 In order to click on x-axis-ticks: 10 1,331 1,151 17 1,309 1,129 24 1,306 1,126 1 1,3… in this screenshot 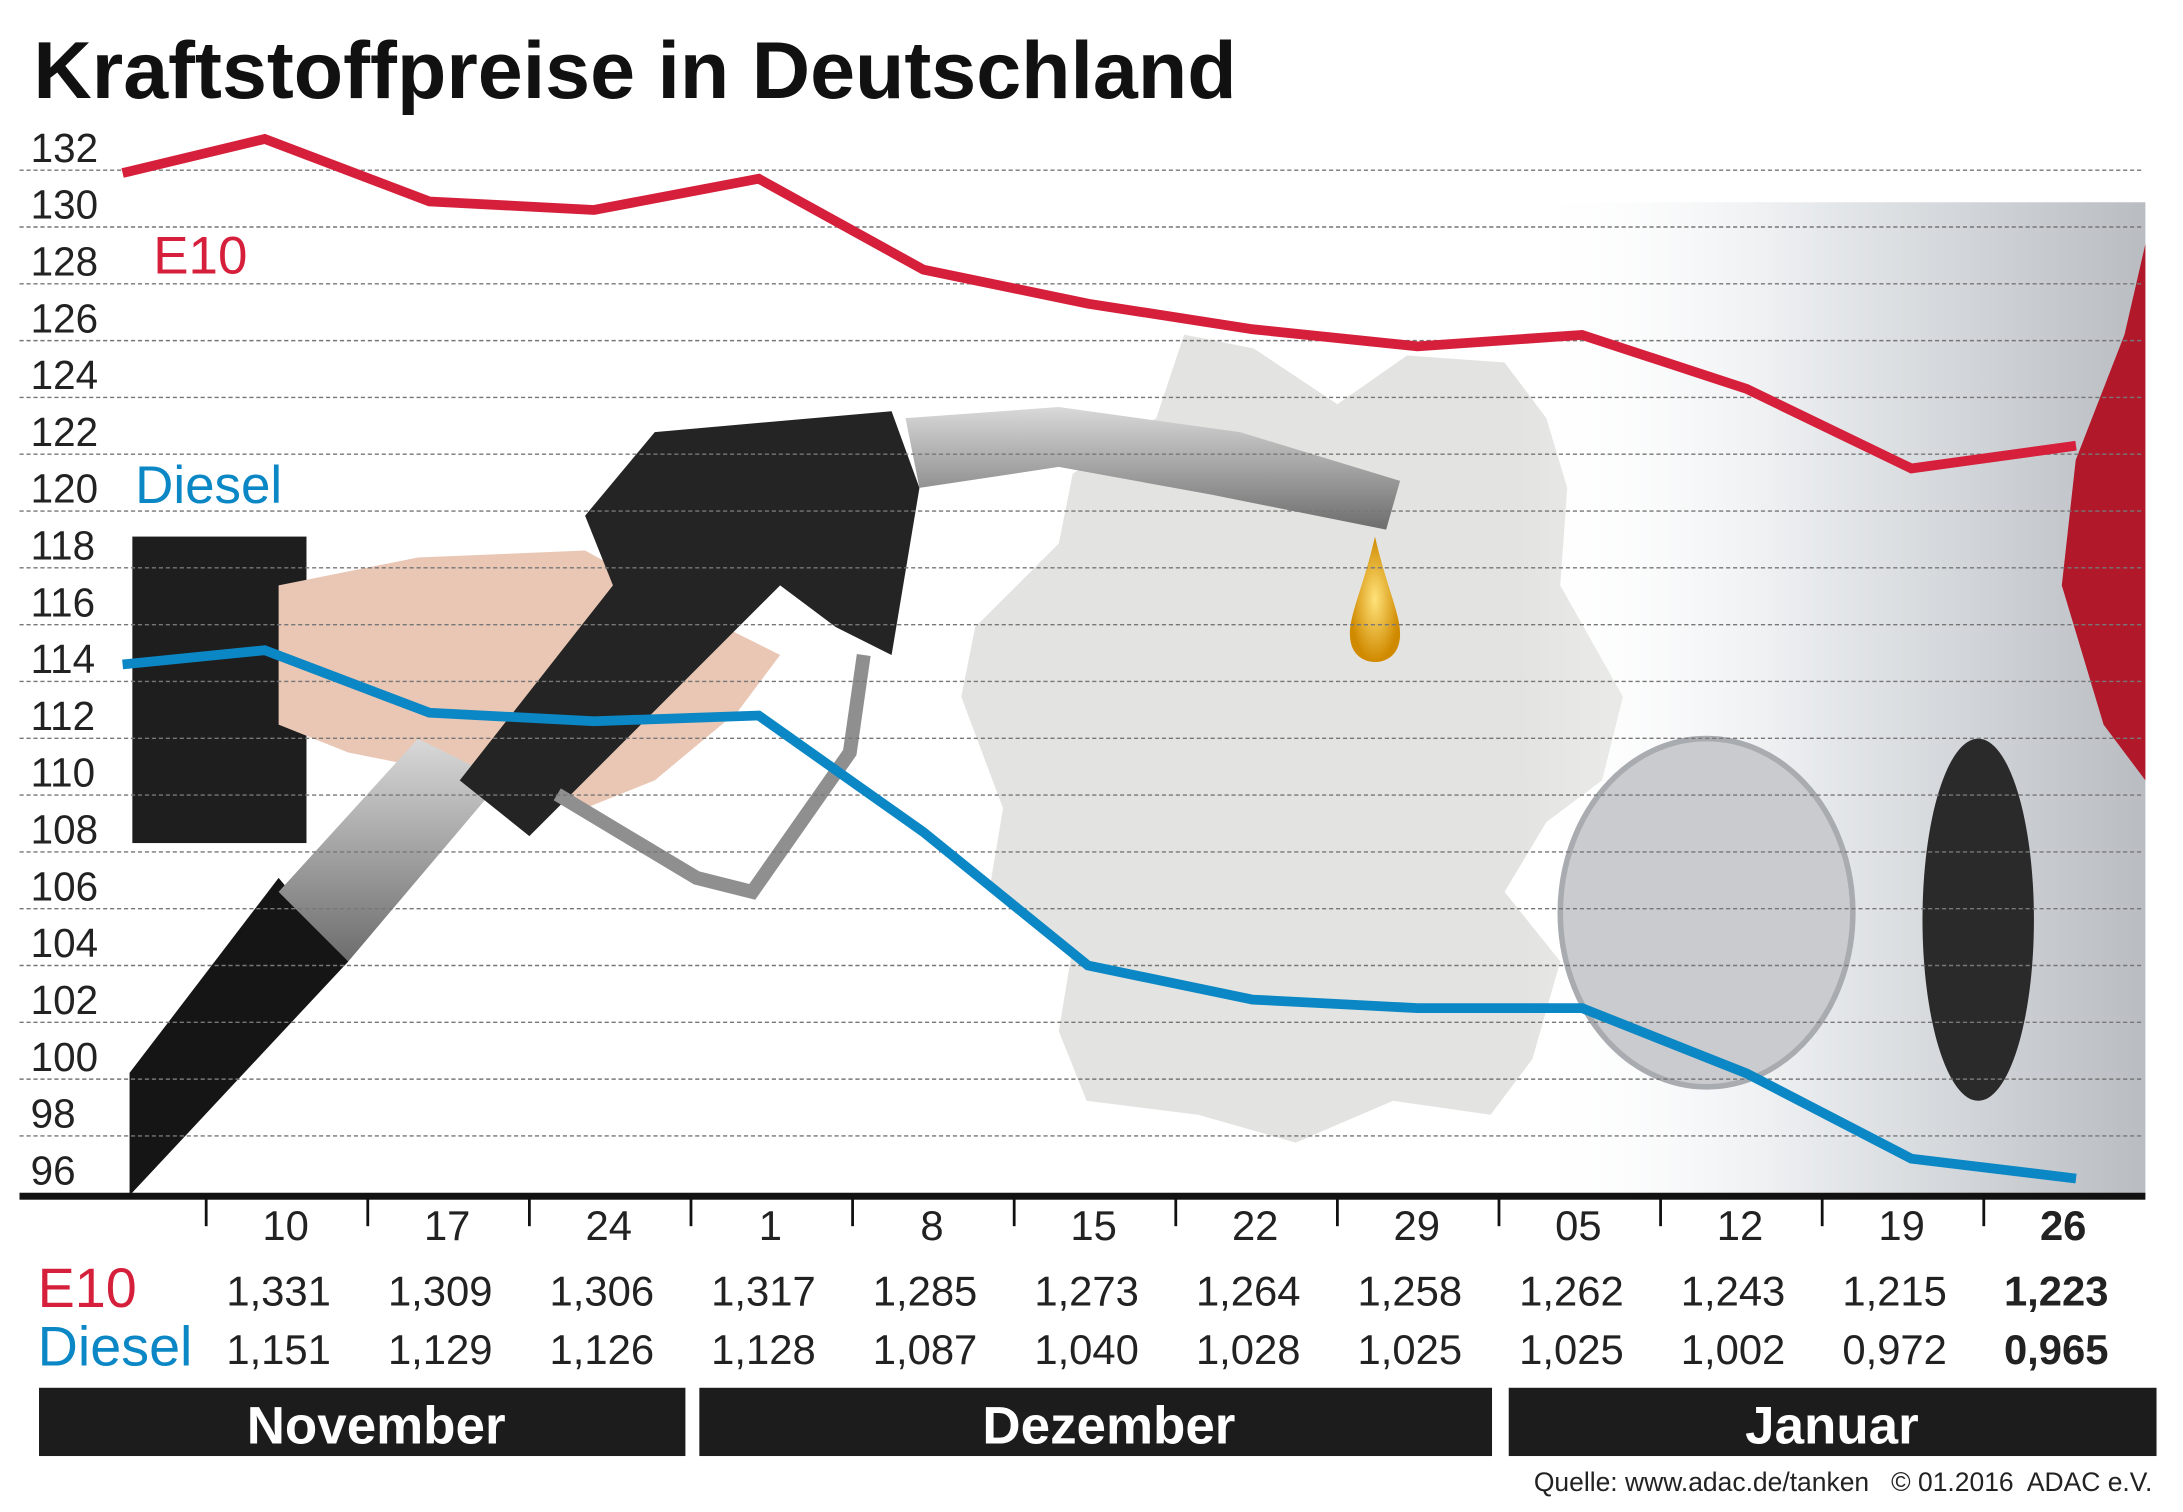, I will do `click(1156, 1284)`.